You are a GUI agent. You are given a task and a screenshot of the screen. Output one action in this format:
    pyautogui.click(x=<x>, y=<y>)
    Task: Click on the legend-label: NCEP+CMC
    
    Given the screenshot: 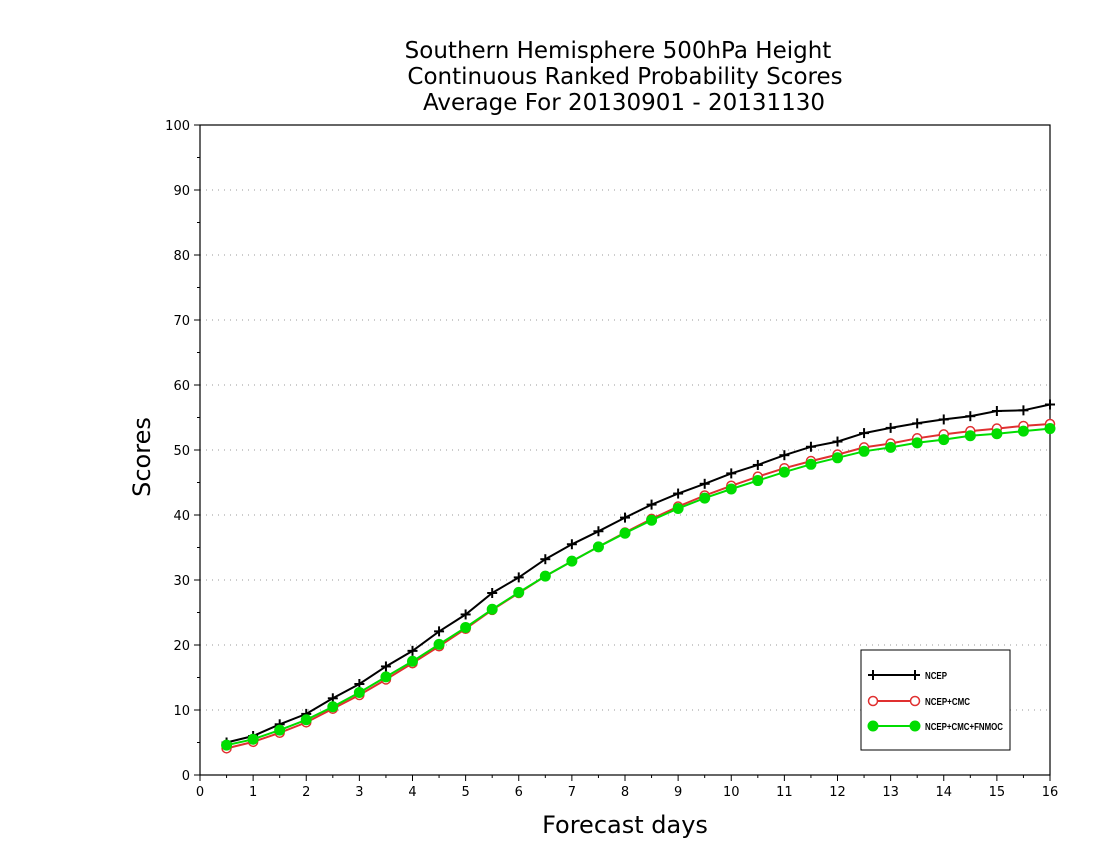 What is the action you would take?
    pyautogui.click(x=947, y=702)
    